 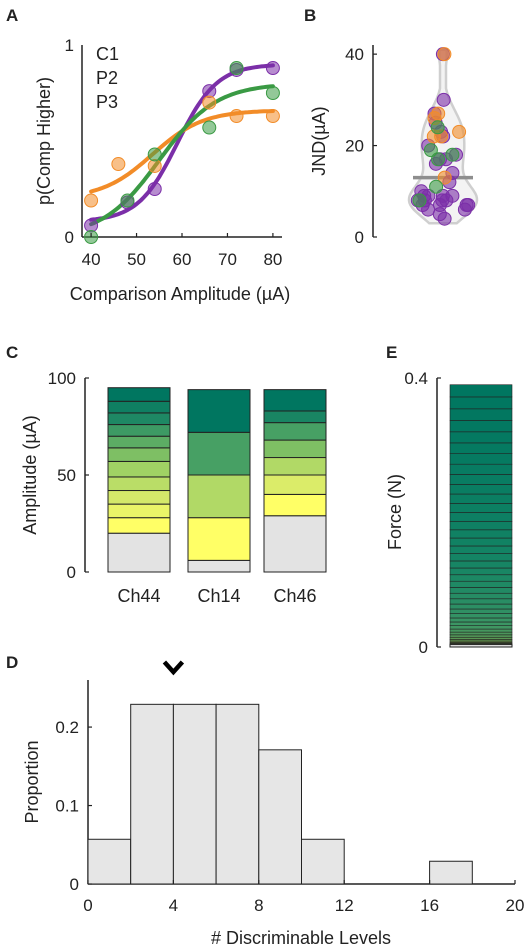 What do you see at coordinates (301, 938) in the screenshot?
I see `panel-d-x-label: # Discriminable Levels` at bounding box center [301, 938].